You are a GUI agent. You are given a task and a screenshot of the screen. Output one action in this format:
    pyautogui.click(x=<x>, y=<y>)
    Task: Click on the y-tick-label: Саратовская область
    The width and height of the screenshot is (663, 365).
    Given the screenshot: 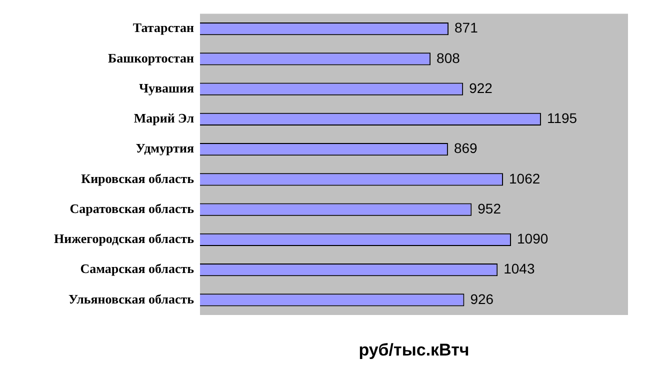 What is the action you would take?
    pyautogui.click(x=132, y=208)
    